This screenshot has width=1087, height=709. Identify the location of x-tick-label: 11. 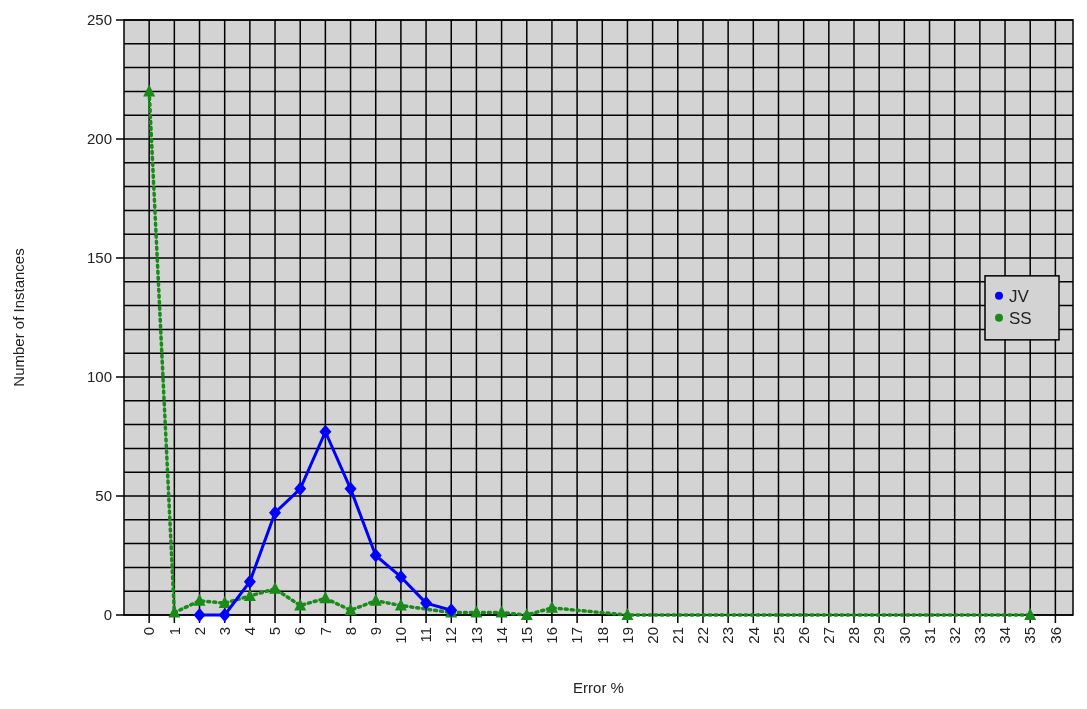
(426, 635).